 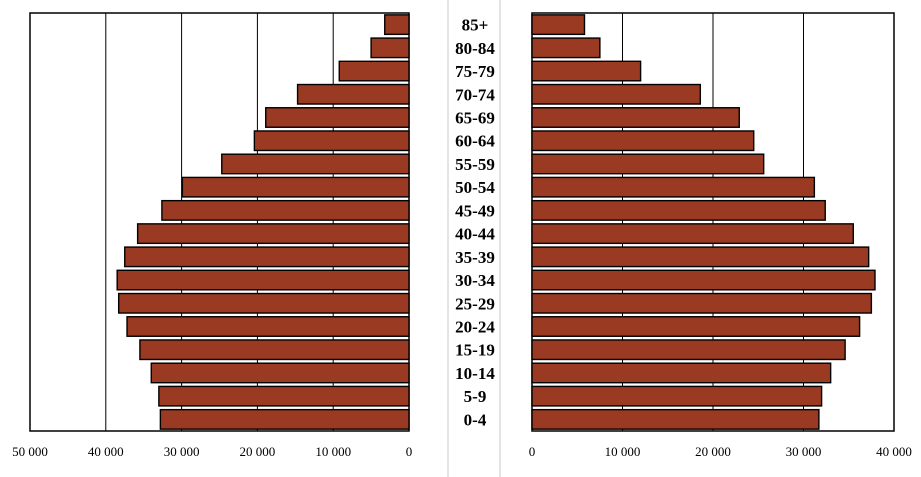 What do you see at coordinates (475, 303) in the screenshot?
I see `age-label-25-29: 25-29` at bounding box center [475, 303].